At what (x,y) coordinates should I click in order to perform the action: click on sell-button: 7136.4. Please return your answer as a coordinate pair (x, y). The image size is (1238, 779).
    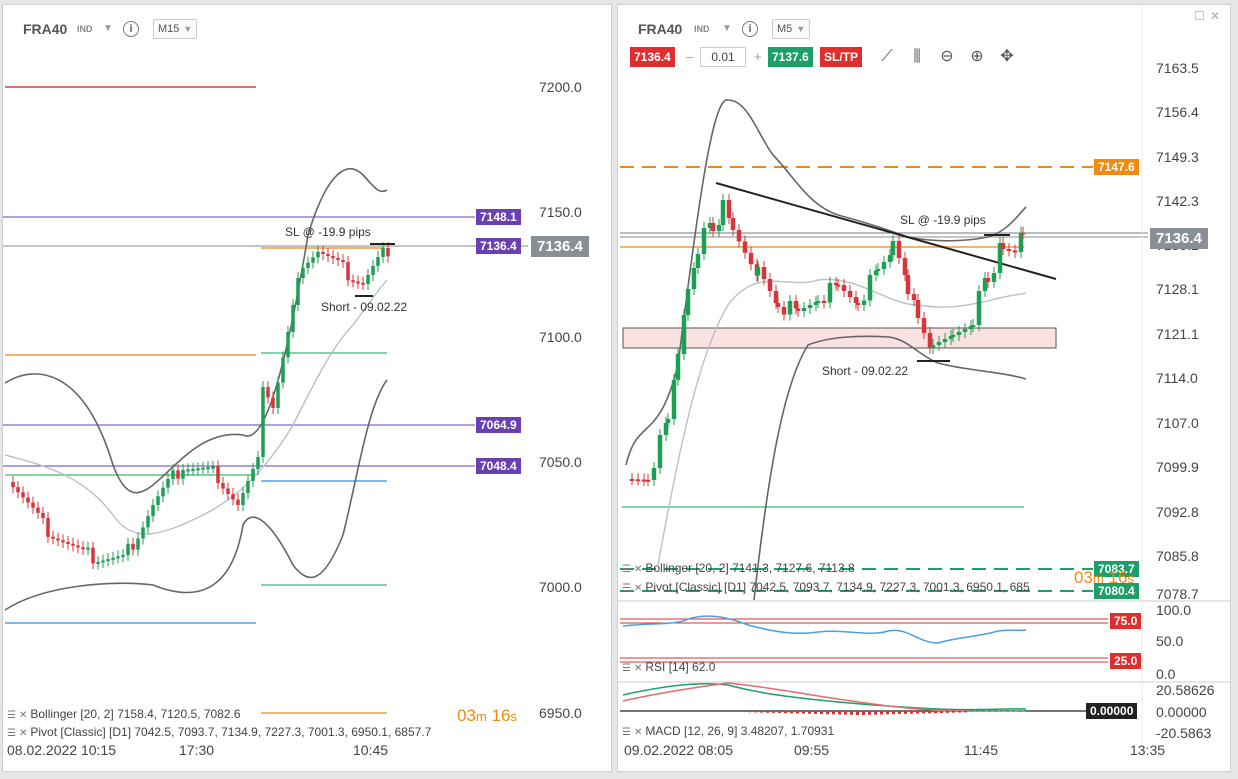
    Looking at the image, I should click on (652, 57).